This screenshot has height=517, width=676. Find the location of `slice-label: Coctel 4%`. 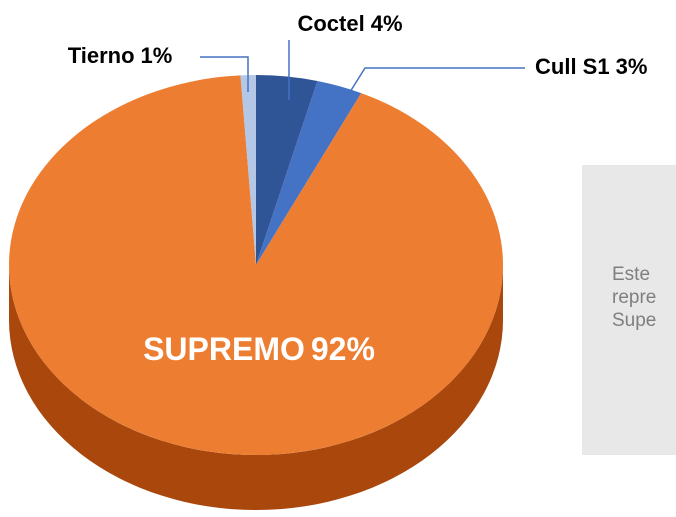

slice-label: Coctel 4% is located at coordinates (349, 23).